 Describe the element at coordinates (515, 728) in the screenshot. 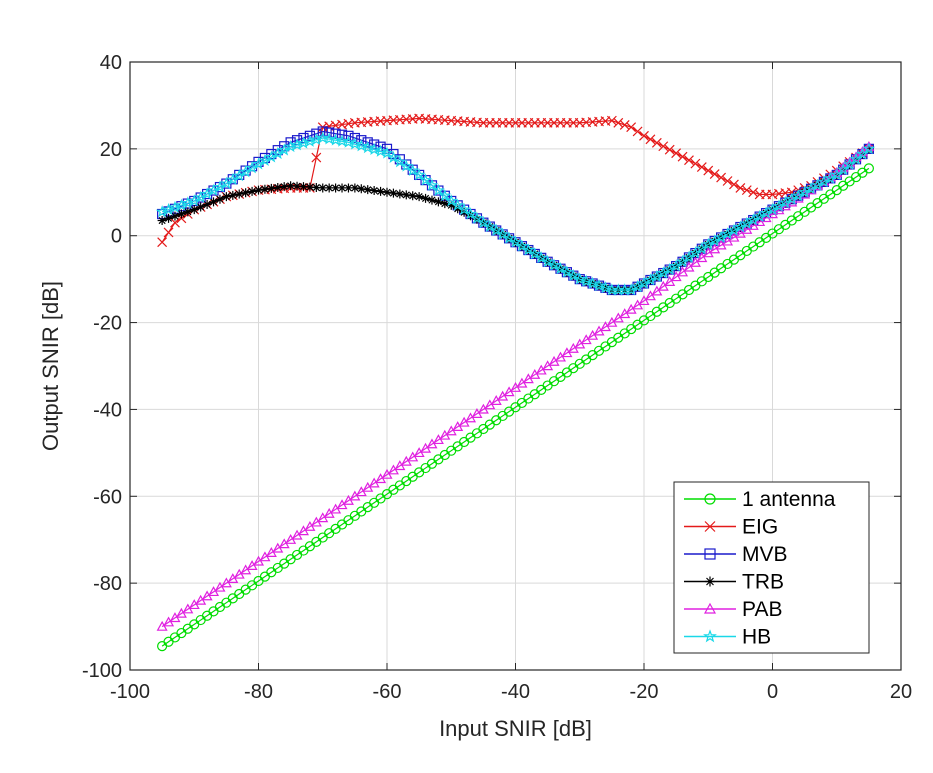

I see `x-axis-label: Input SNIR [dB]` at that location.